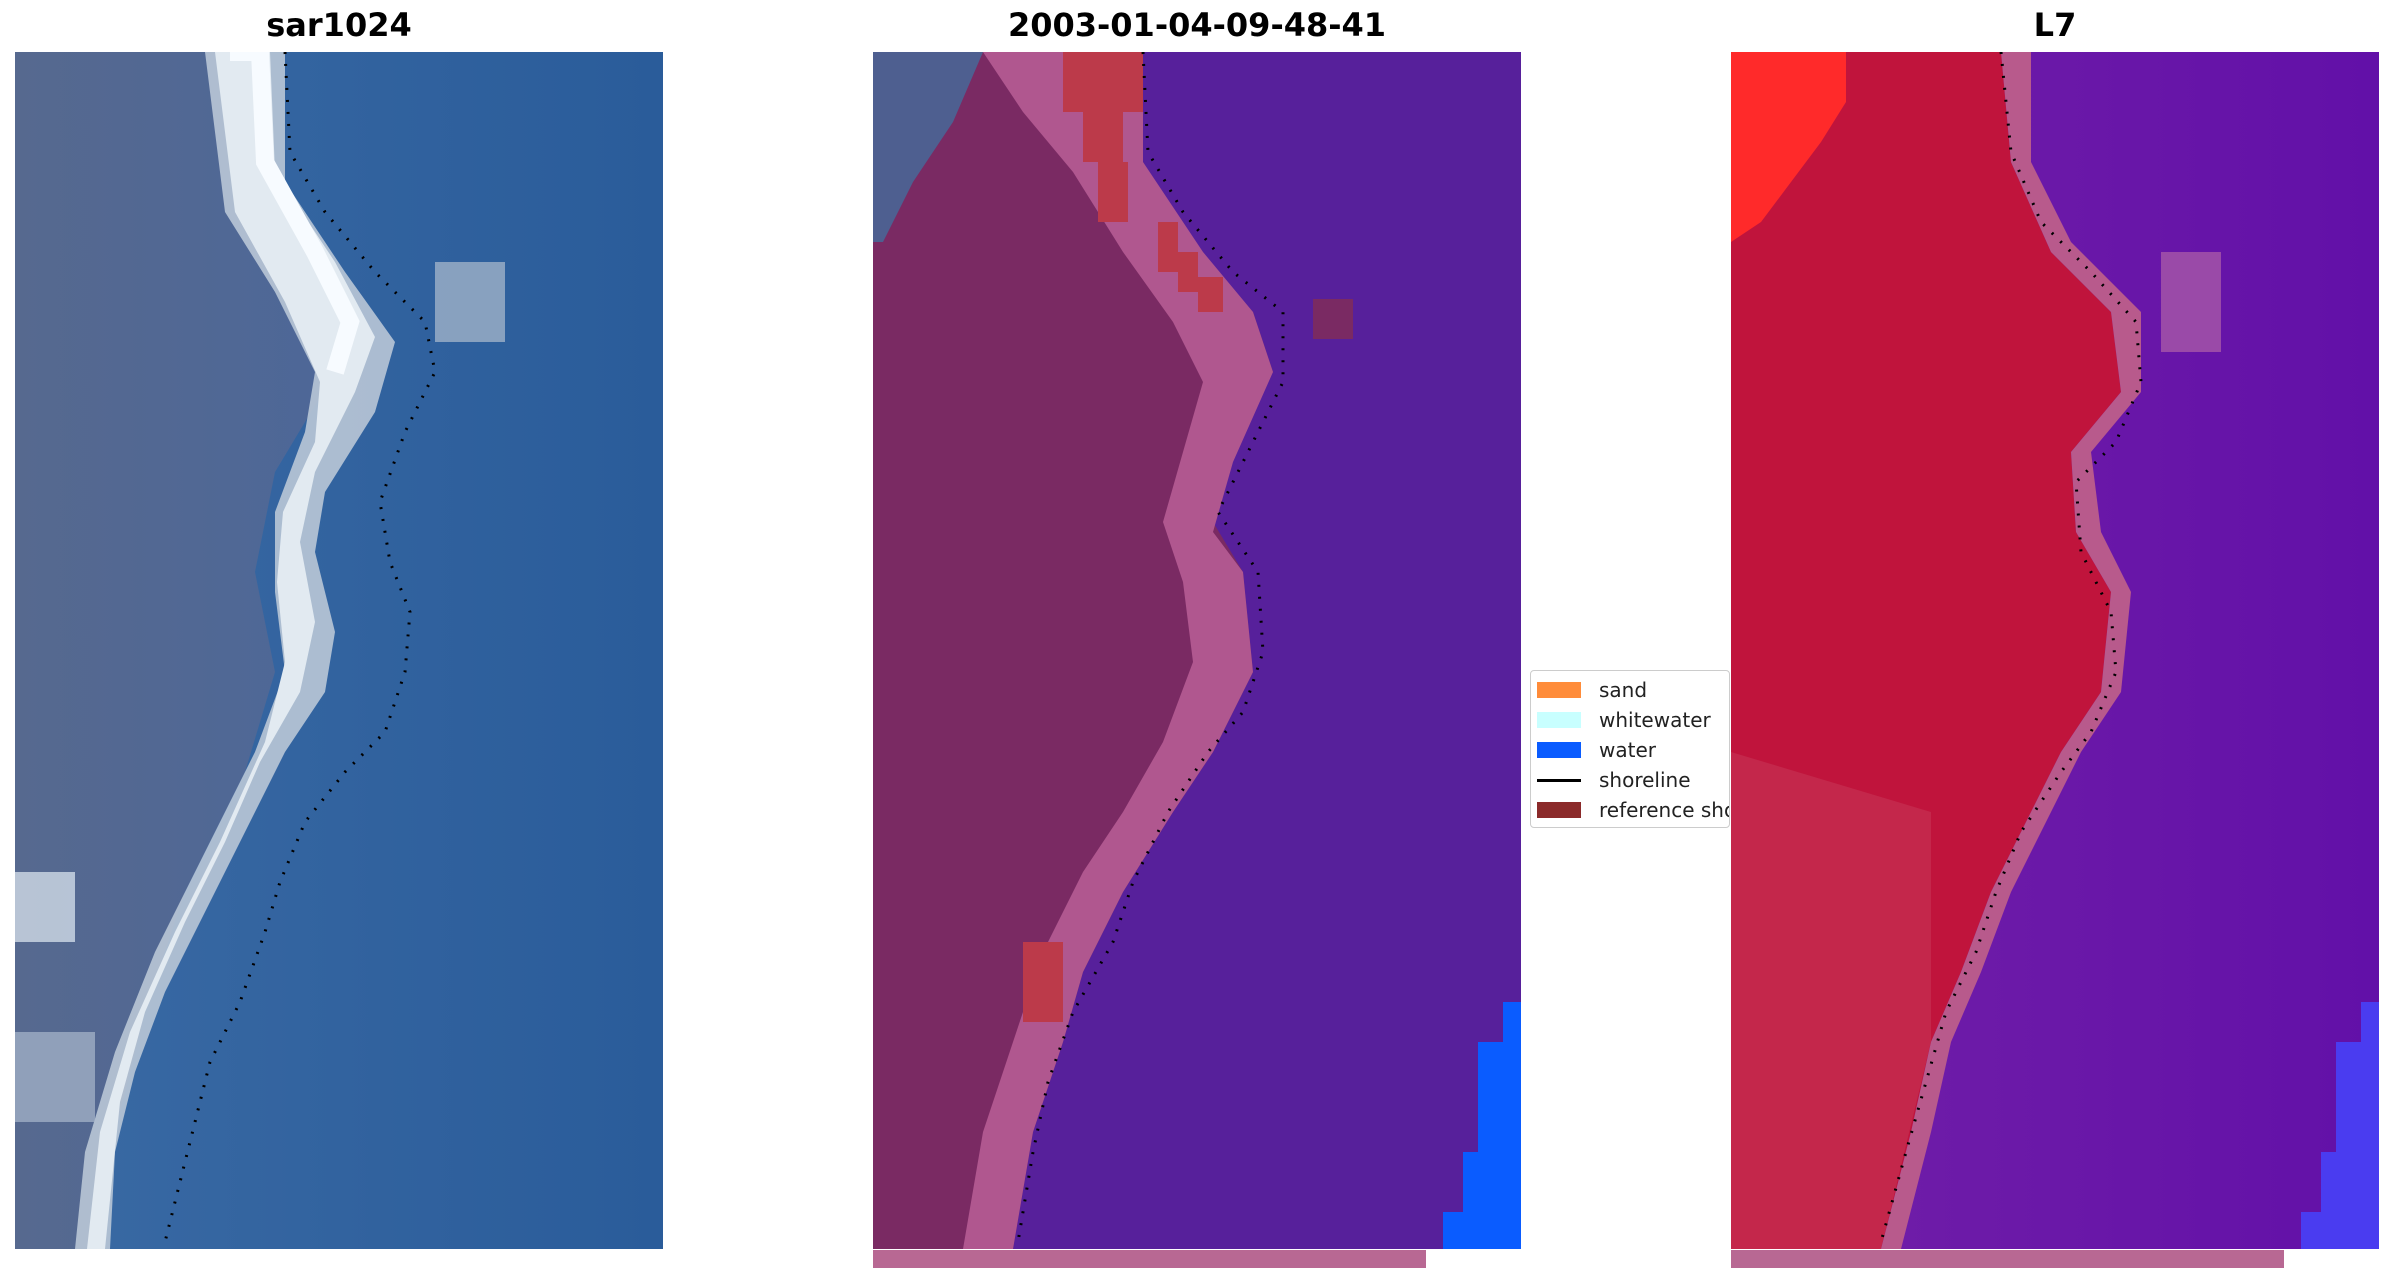  I want to click on legend-item-reference-shoreline: reference shoreline, so click(1633, 810).